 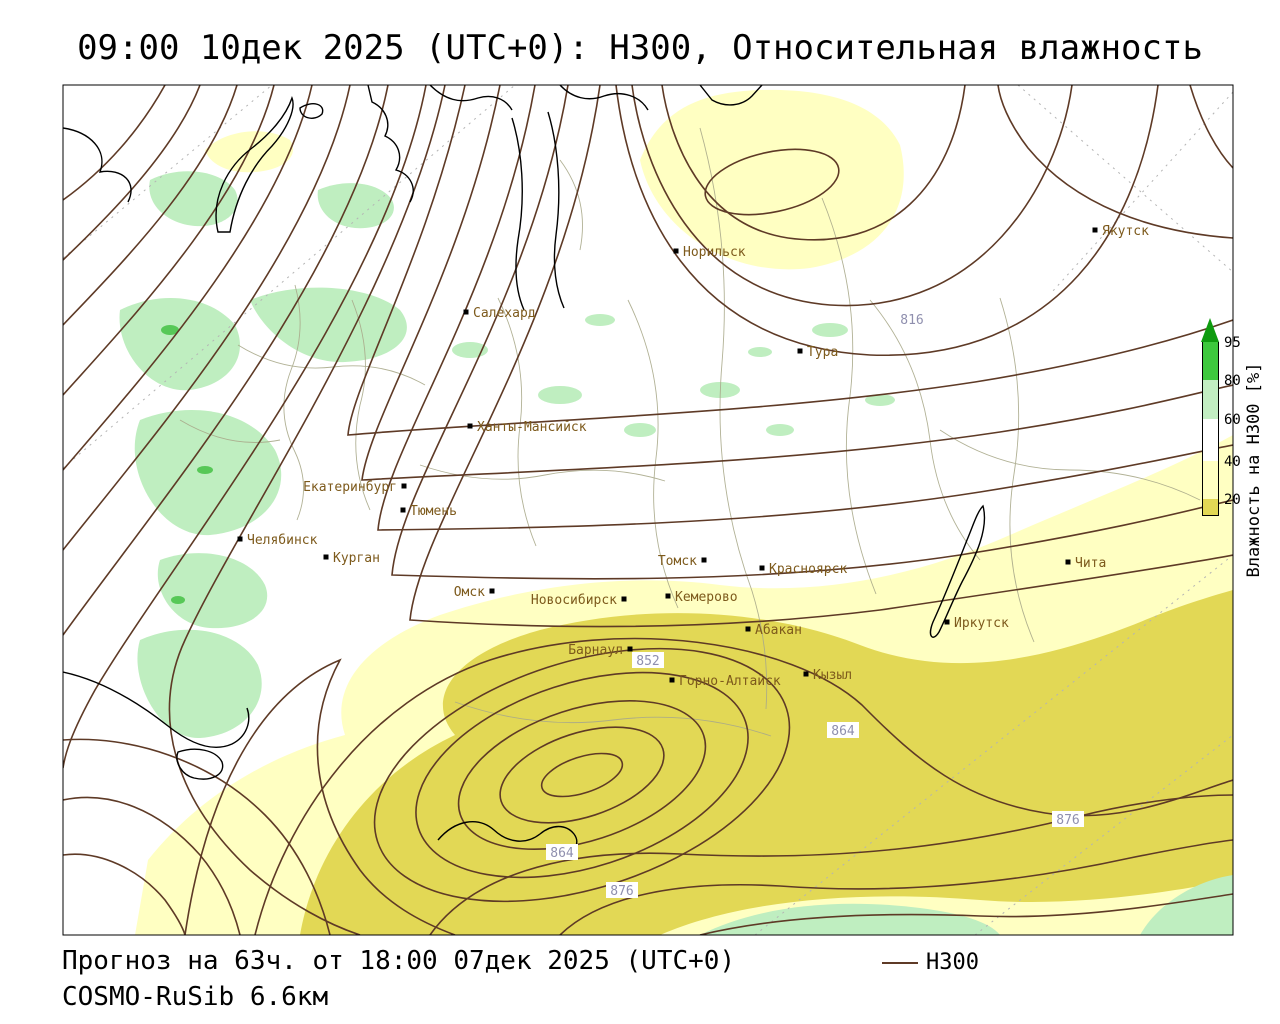 What do you see at coordinates (677, 561) in the screenshot?
I see `city-label: Томск` at bounding box center [677, 561].